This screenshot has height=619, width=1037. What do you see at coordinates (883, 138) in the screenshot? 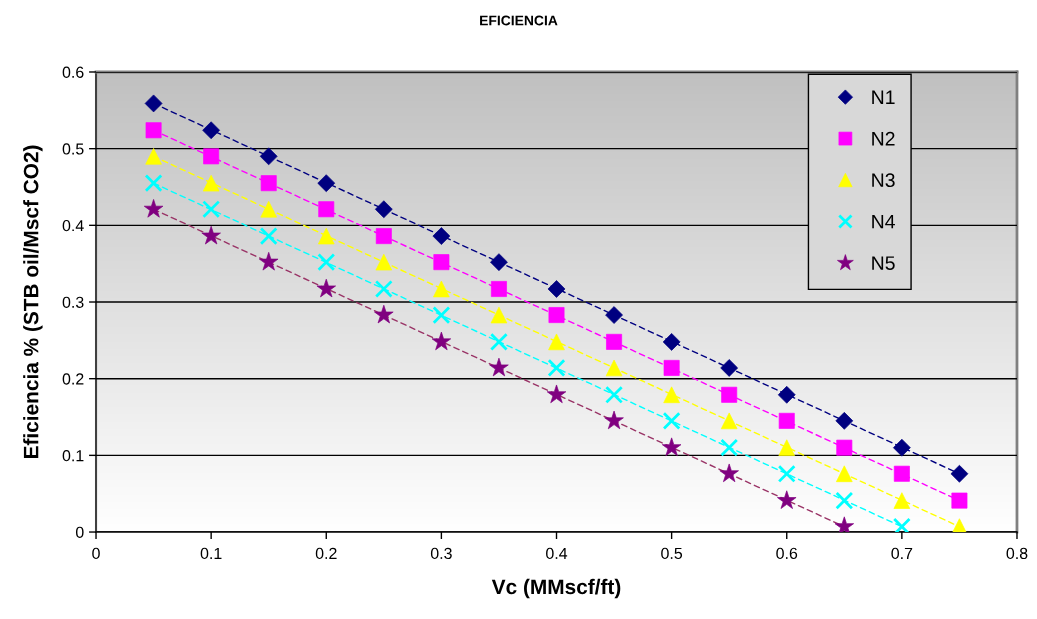
I see `legend-label: N2` at bounding box center [883, 138].